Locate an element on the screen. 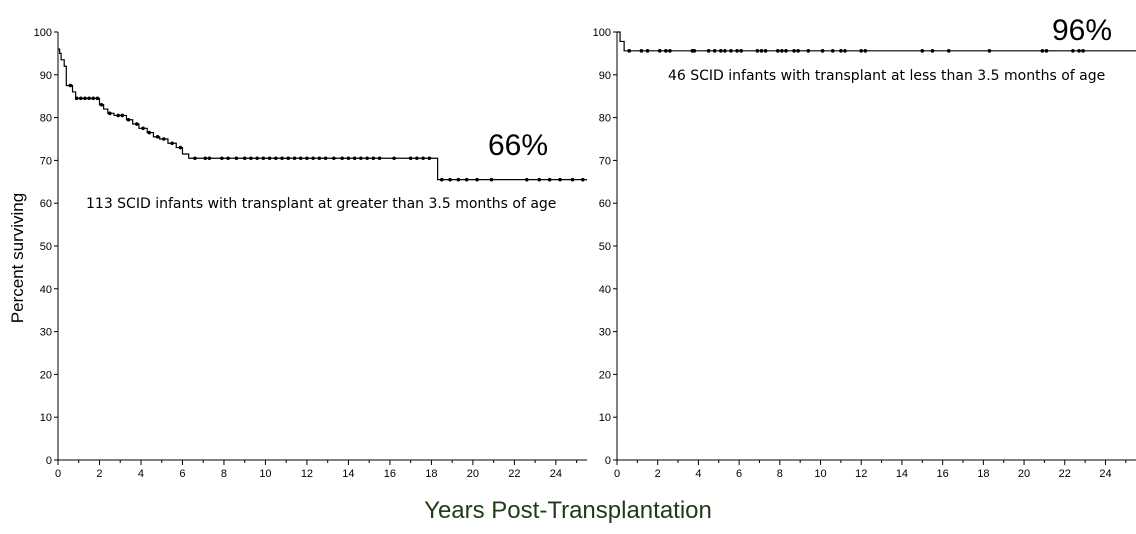  final-survival-label: 96% is located at coordinates (1082, 30).